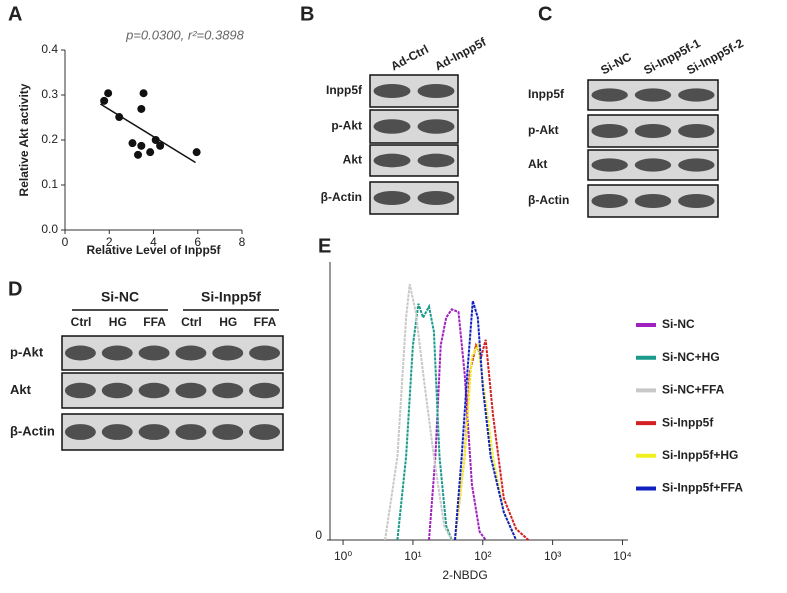 The width and height of the screenshot is (787, 593). I want to click on column-label: Si-NC, so click(616, 64).